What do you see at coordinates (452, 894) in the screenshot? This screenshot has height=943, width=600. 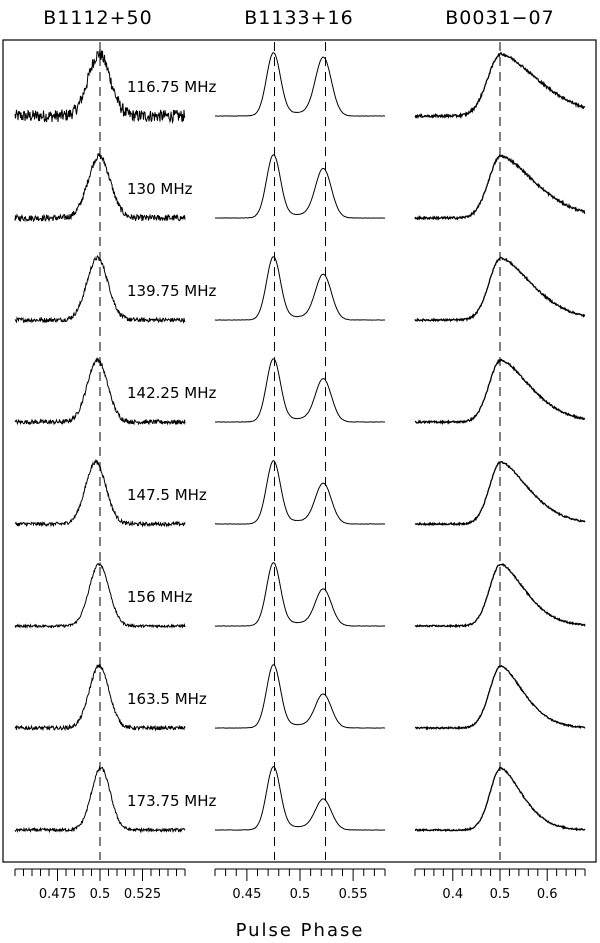 I see `tick-label-b0031-0: 0.4` at bounding box center [452, 894].